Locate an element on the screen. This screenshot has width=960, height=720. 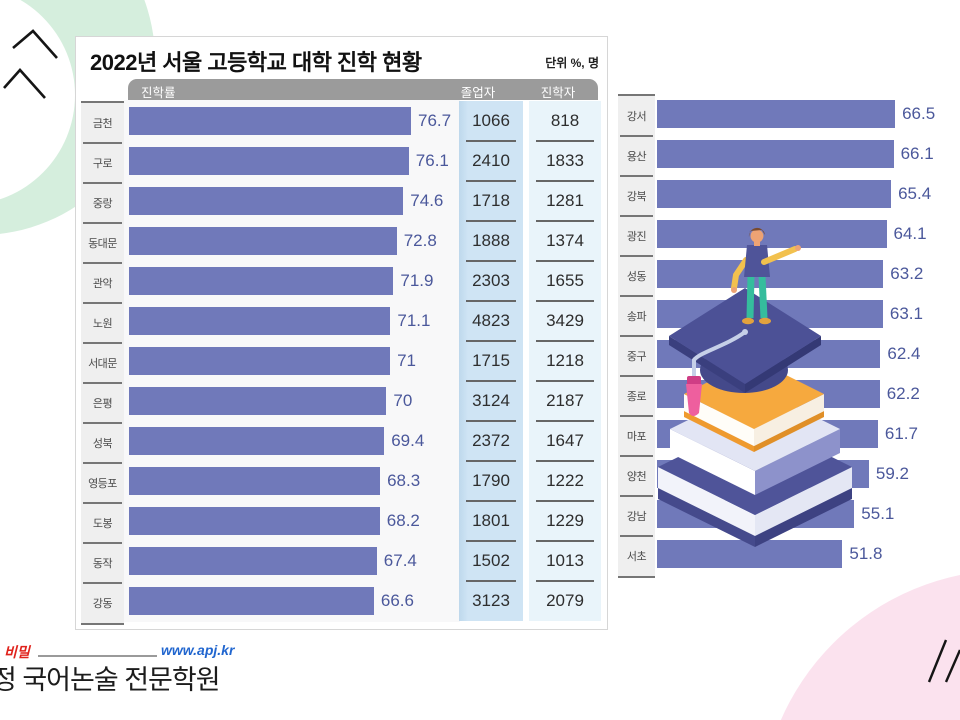
bar-row: 68.3 is located at coordinates (293, 481).